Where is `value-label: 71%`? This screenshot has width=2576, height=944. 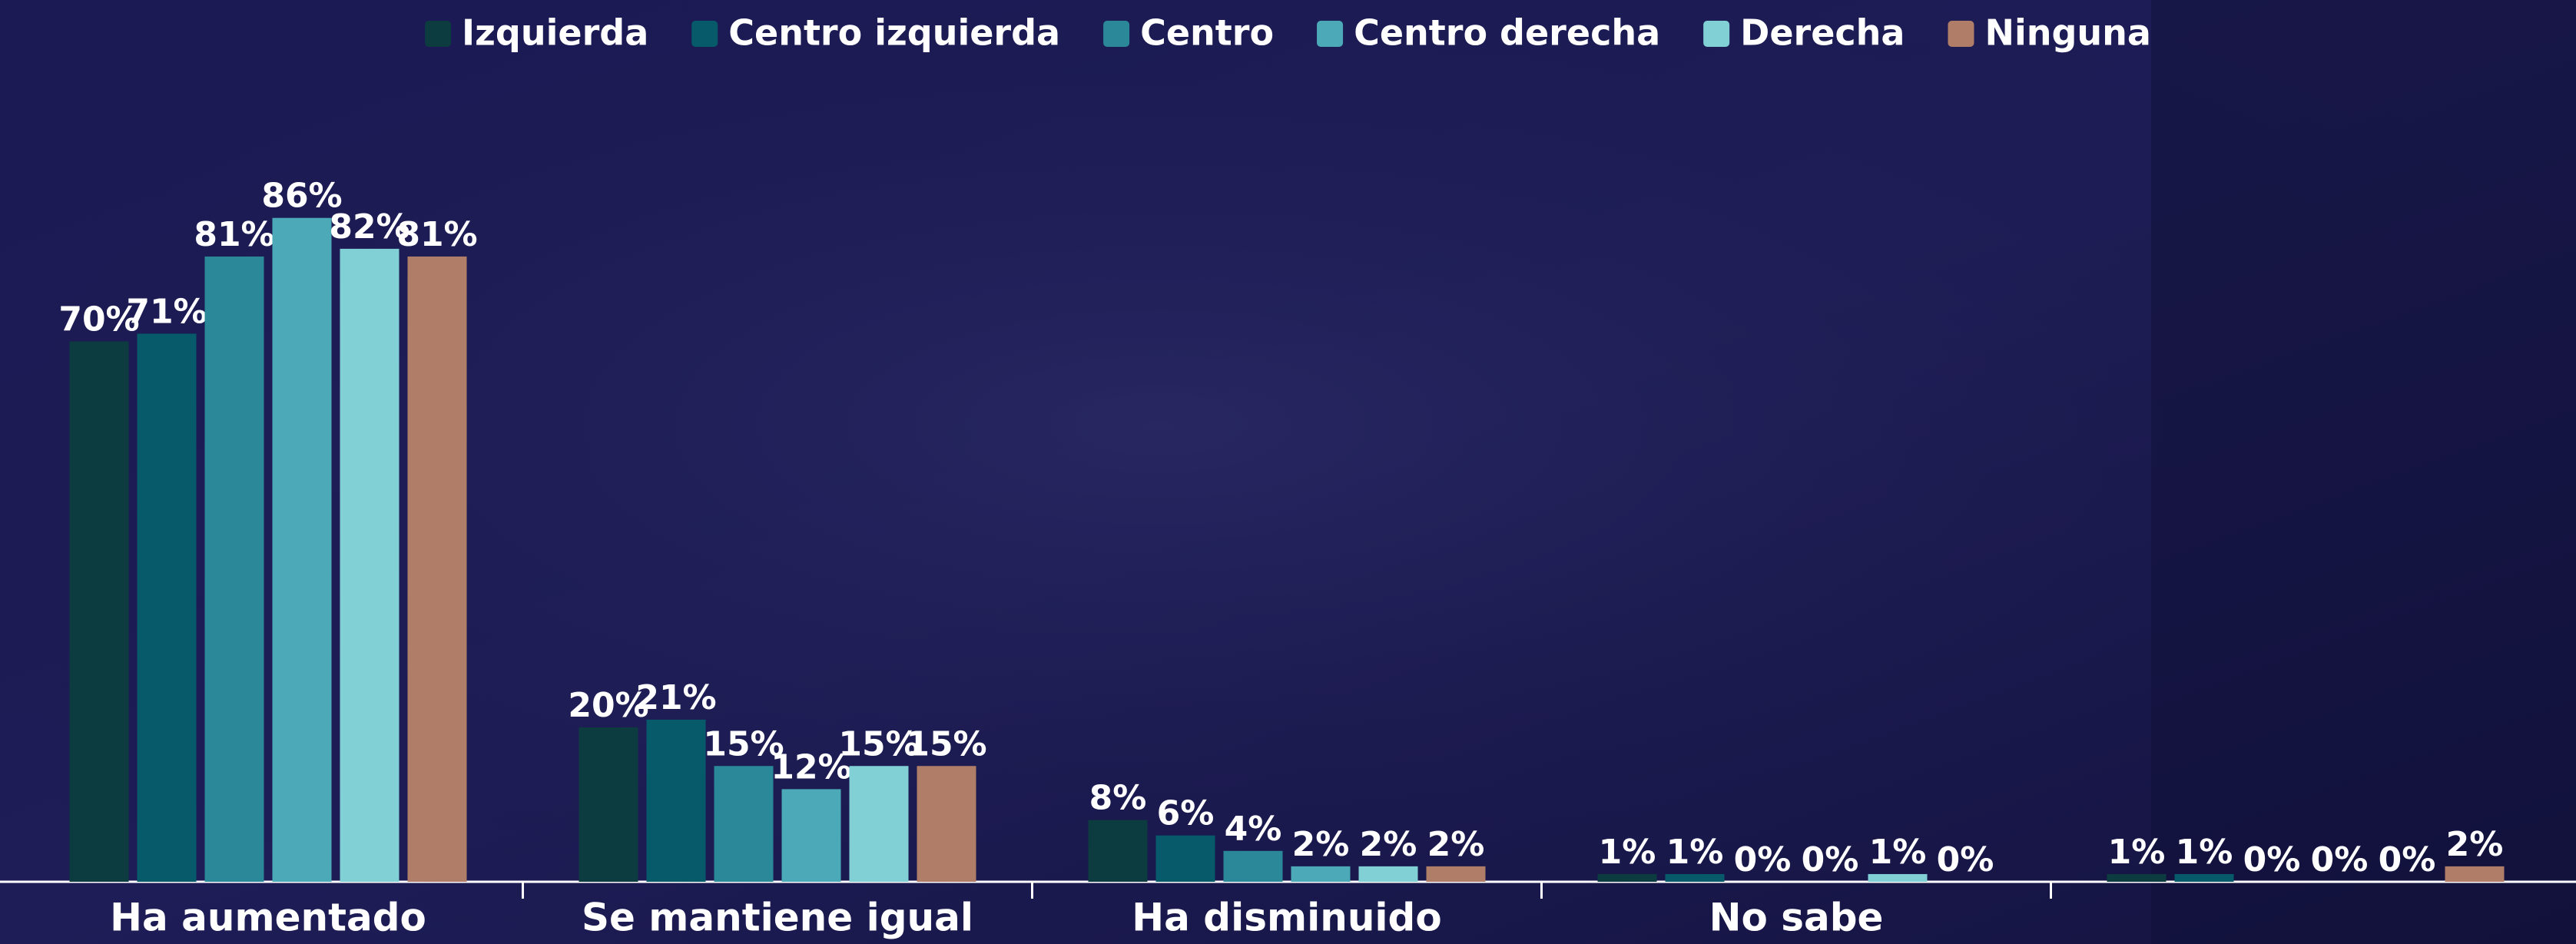 value-label: 71% is located at coordinates (166, 311).